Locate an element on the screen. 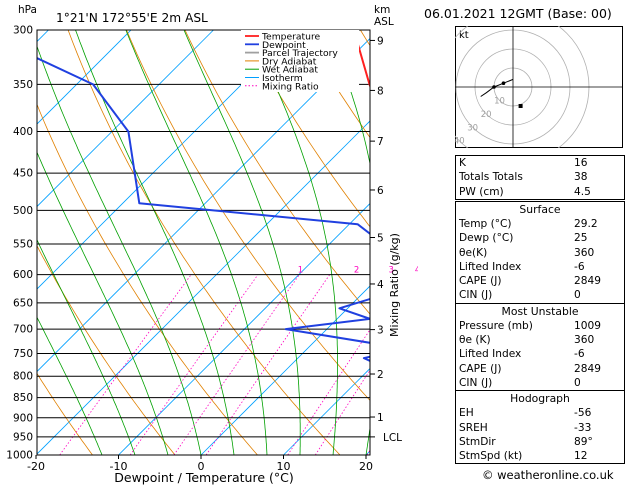 The width and height of the screenshot is (629, 486). indices-table: K 16 Totals Totals 38 PW (cm) 4.5 is located at coordinates (540, 177).